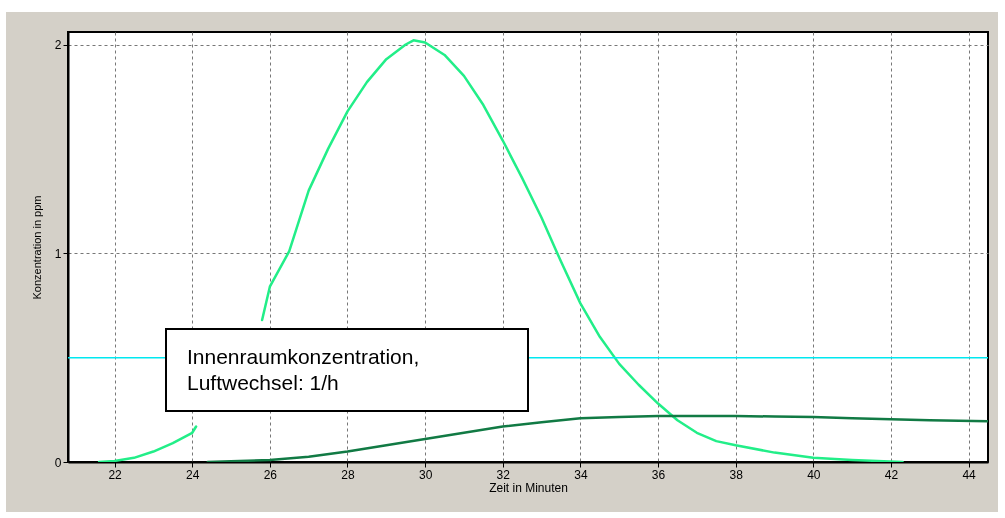 The height and width of the screenshot is (518, 1005). What do you see at coordinates (658, 474) in the screenshot?
I see `x-tick-label: 36` at bounding box center [658, 474].